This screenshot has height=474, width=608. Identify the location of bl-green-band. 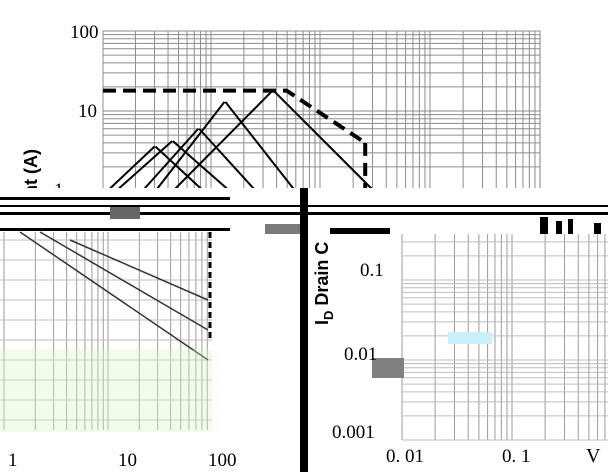
(106, 391).